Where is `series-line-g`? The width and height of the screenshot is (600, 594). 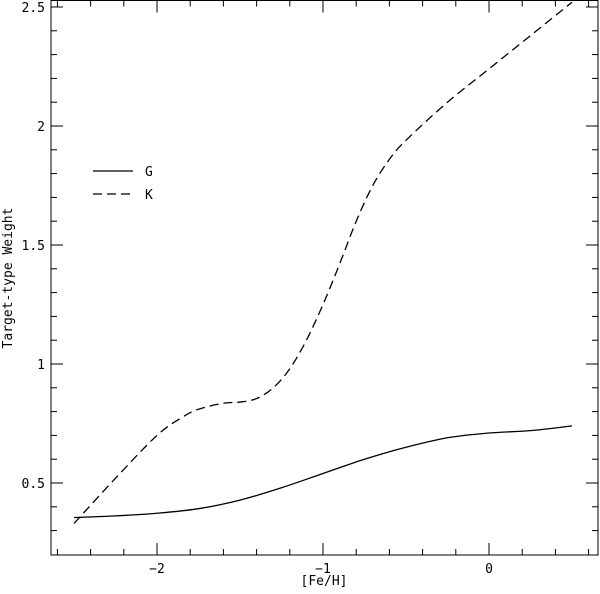 series-line-g is located at coordinates (323, 472).